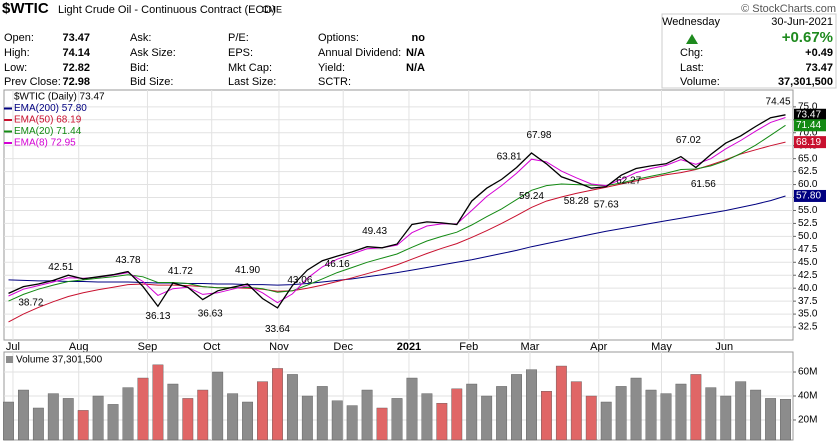  I want to click on up-arrow, so click(692, 39).